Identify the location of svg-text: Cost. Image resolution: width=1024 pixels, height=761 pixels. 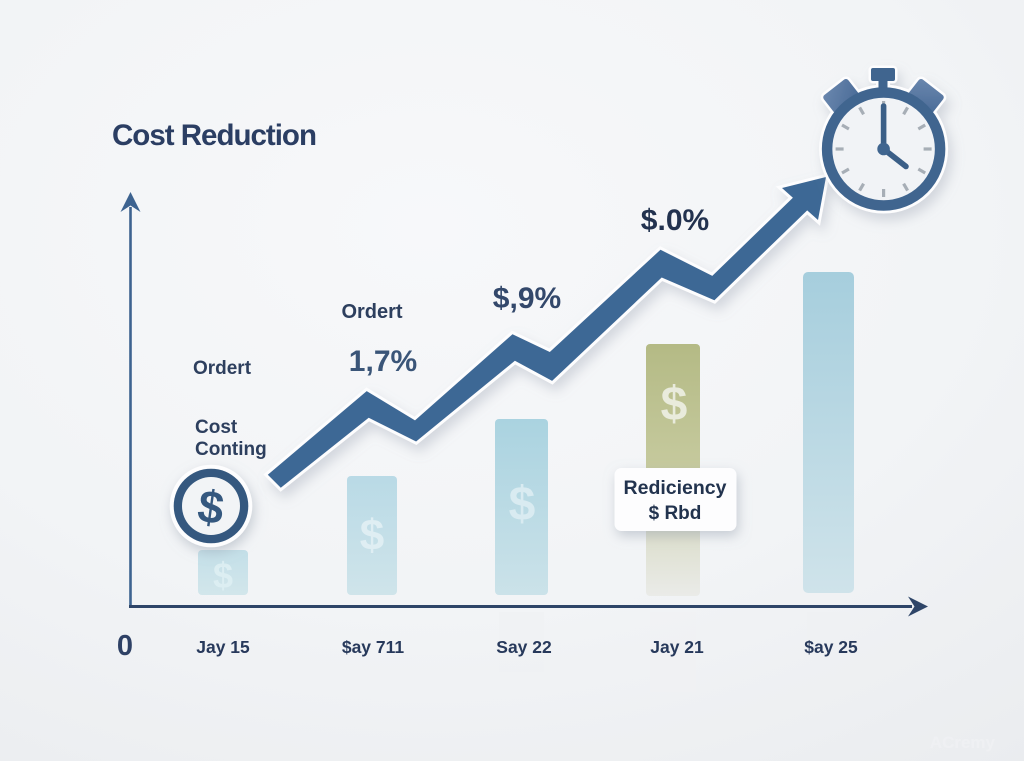
(216, 427).